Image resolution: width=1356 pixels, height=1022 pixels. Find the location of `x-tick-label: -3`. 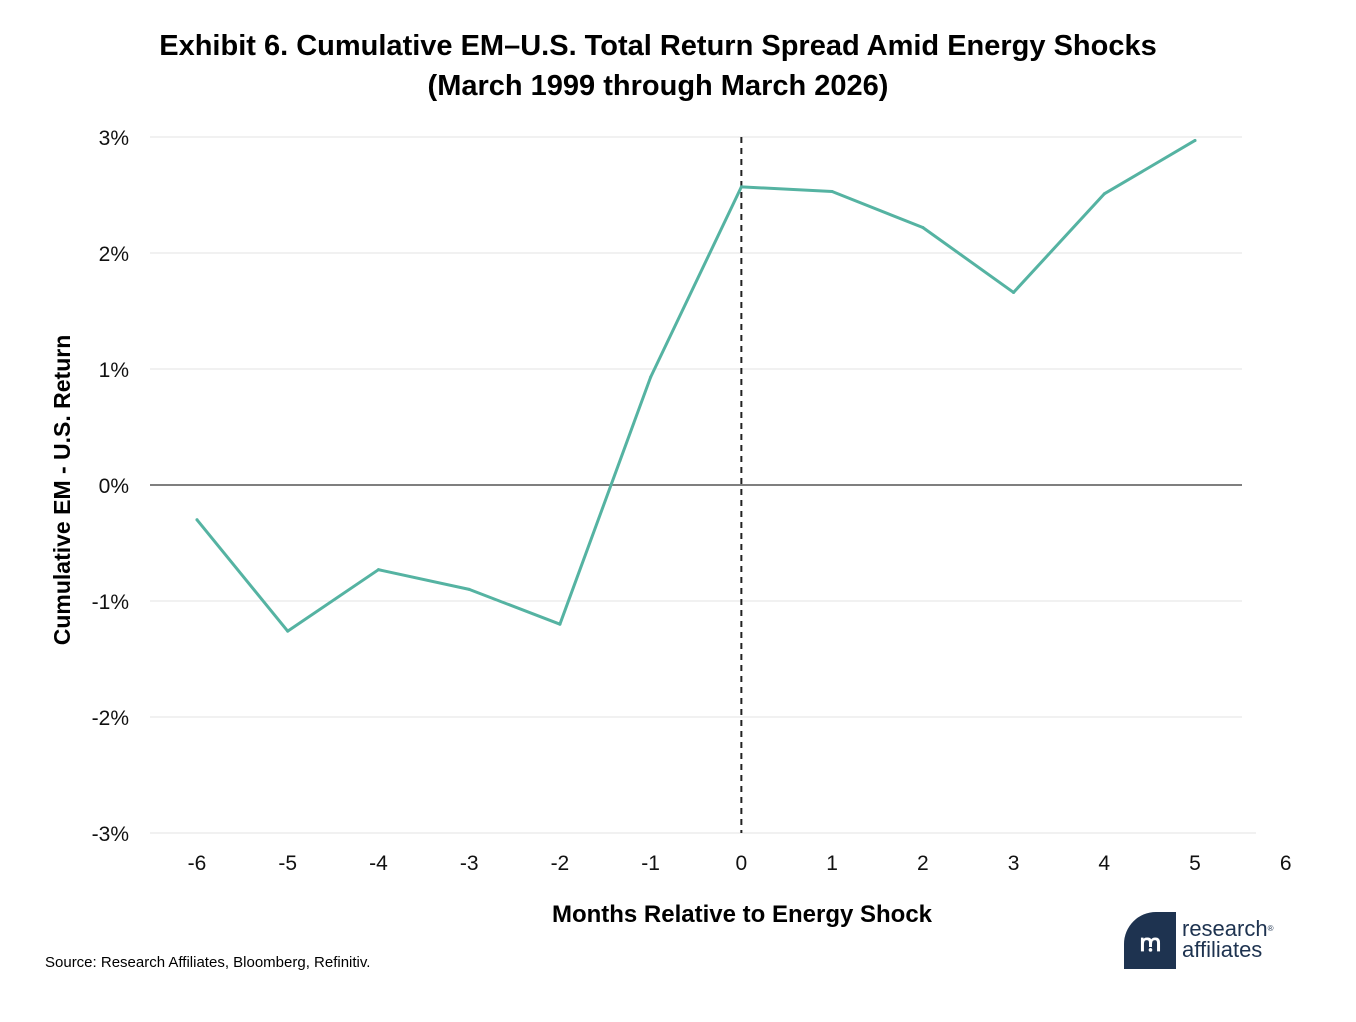

x-tick-label: -3 is located at coordinates (469, 863).